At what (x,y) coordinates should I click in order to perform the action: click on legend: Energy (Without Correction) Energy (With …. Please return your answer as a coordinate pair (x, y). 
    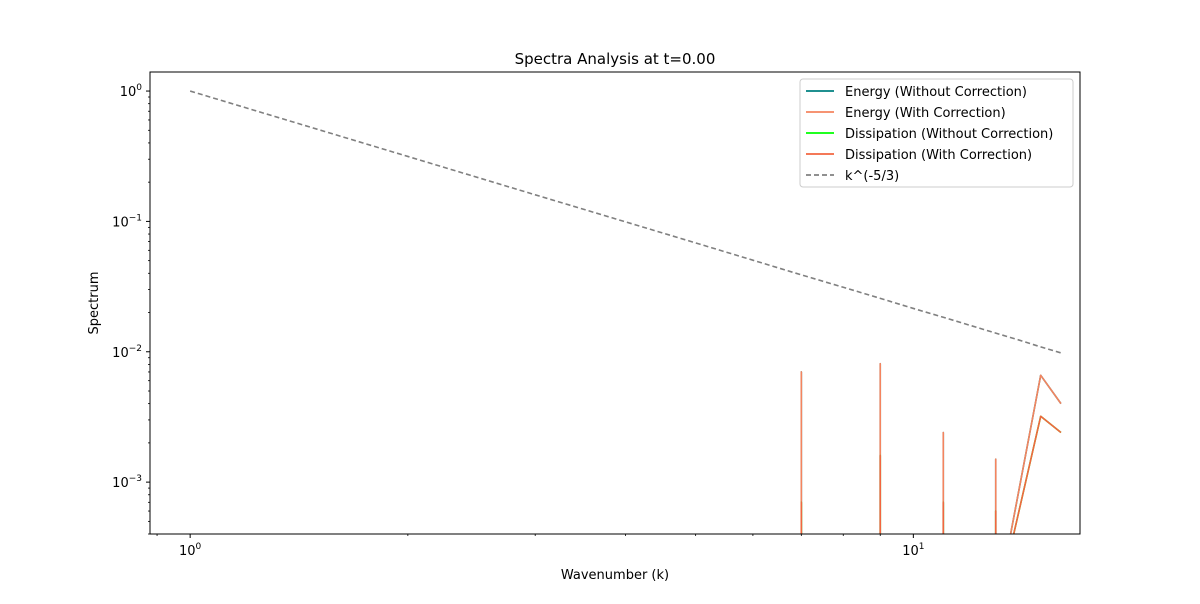
    Looking at the image, I should click on (936, 133).